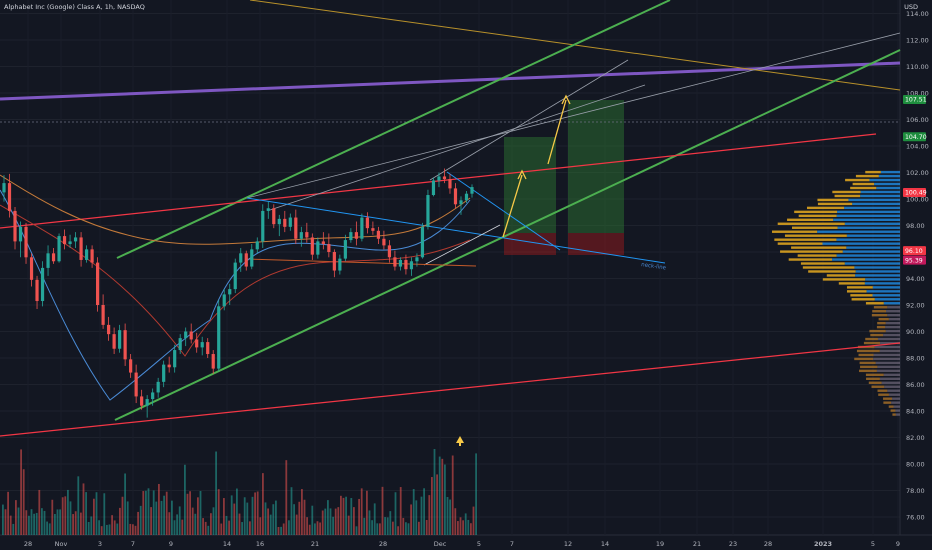 The height and width of the screenshot is (550, 932). What do you see at coordinates (898, 544) in the screenshot?
I see `x-tick-label: 9` at bounding box center [898, 544].